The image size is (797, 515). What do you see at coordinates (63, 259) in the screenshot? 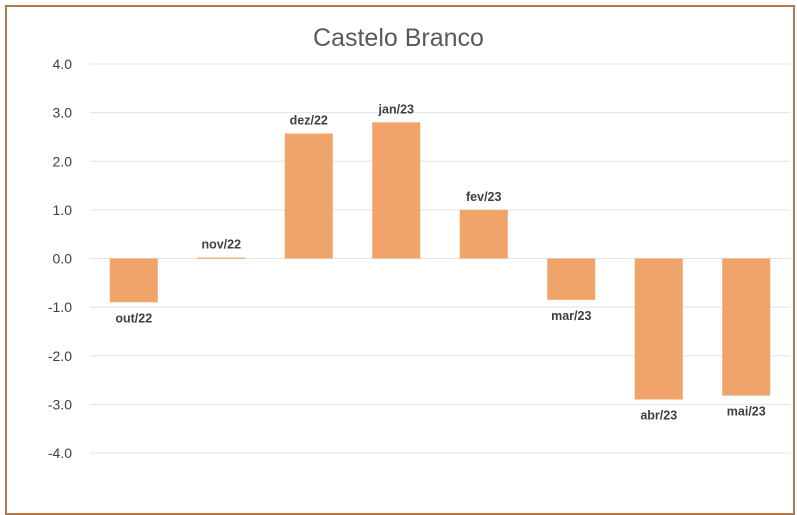
I see `y-tick-label: 0.0` at bounding box center [63, 259].